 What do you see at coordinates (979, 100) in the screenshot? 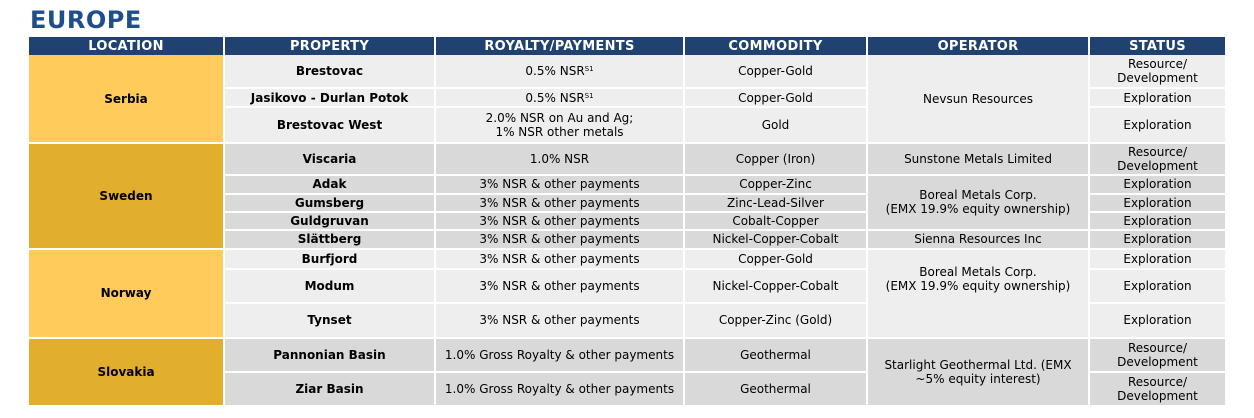
I see `operator-cell: Nevsun Resources` at bounding box center [979, 100].